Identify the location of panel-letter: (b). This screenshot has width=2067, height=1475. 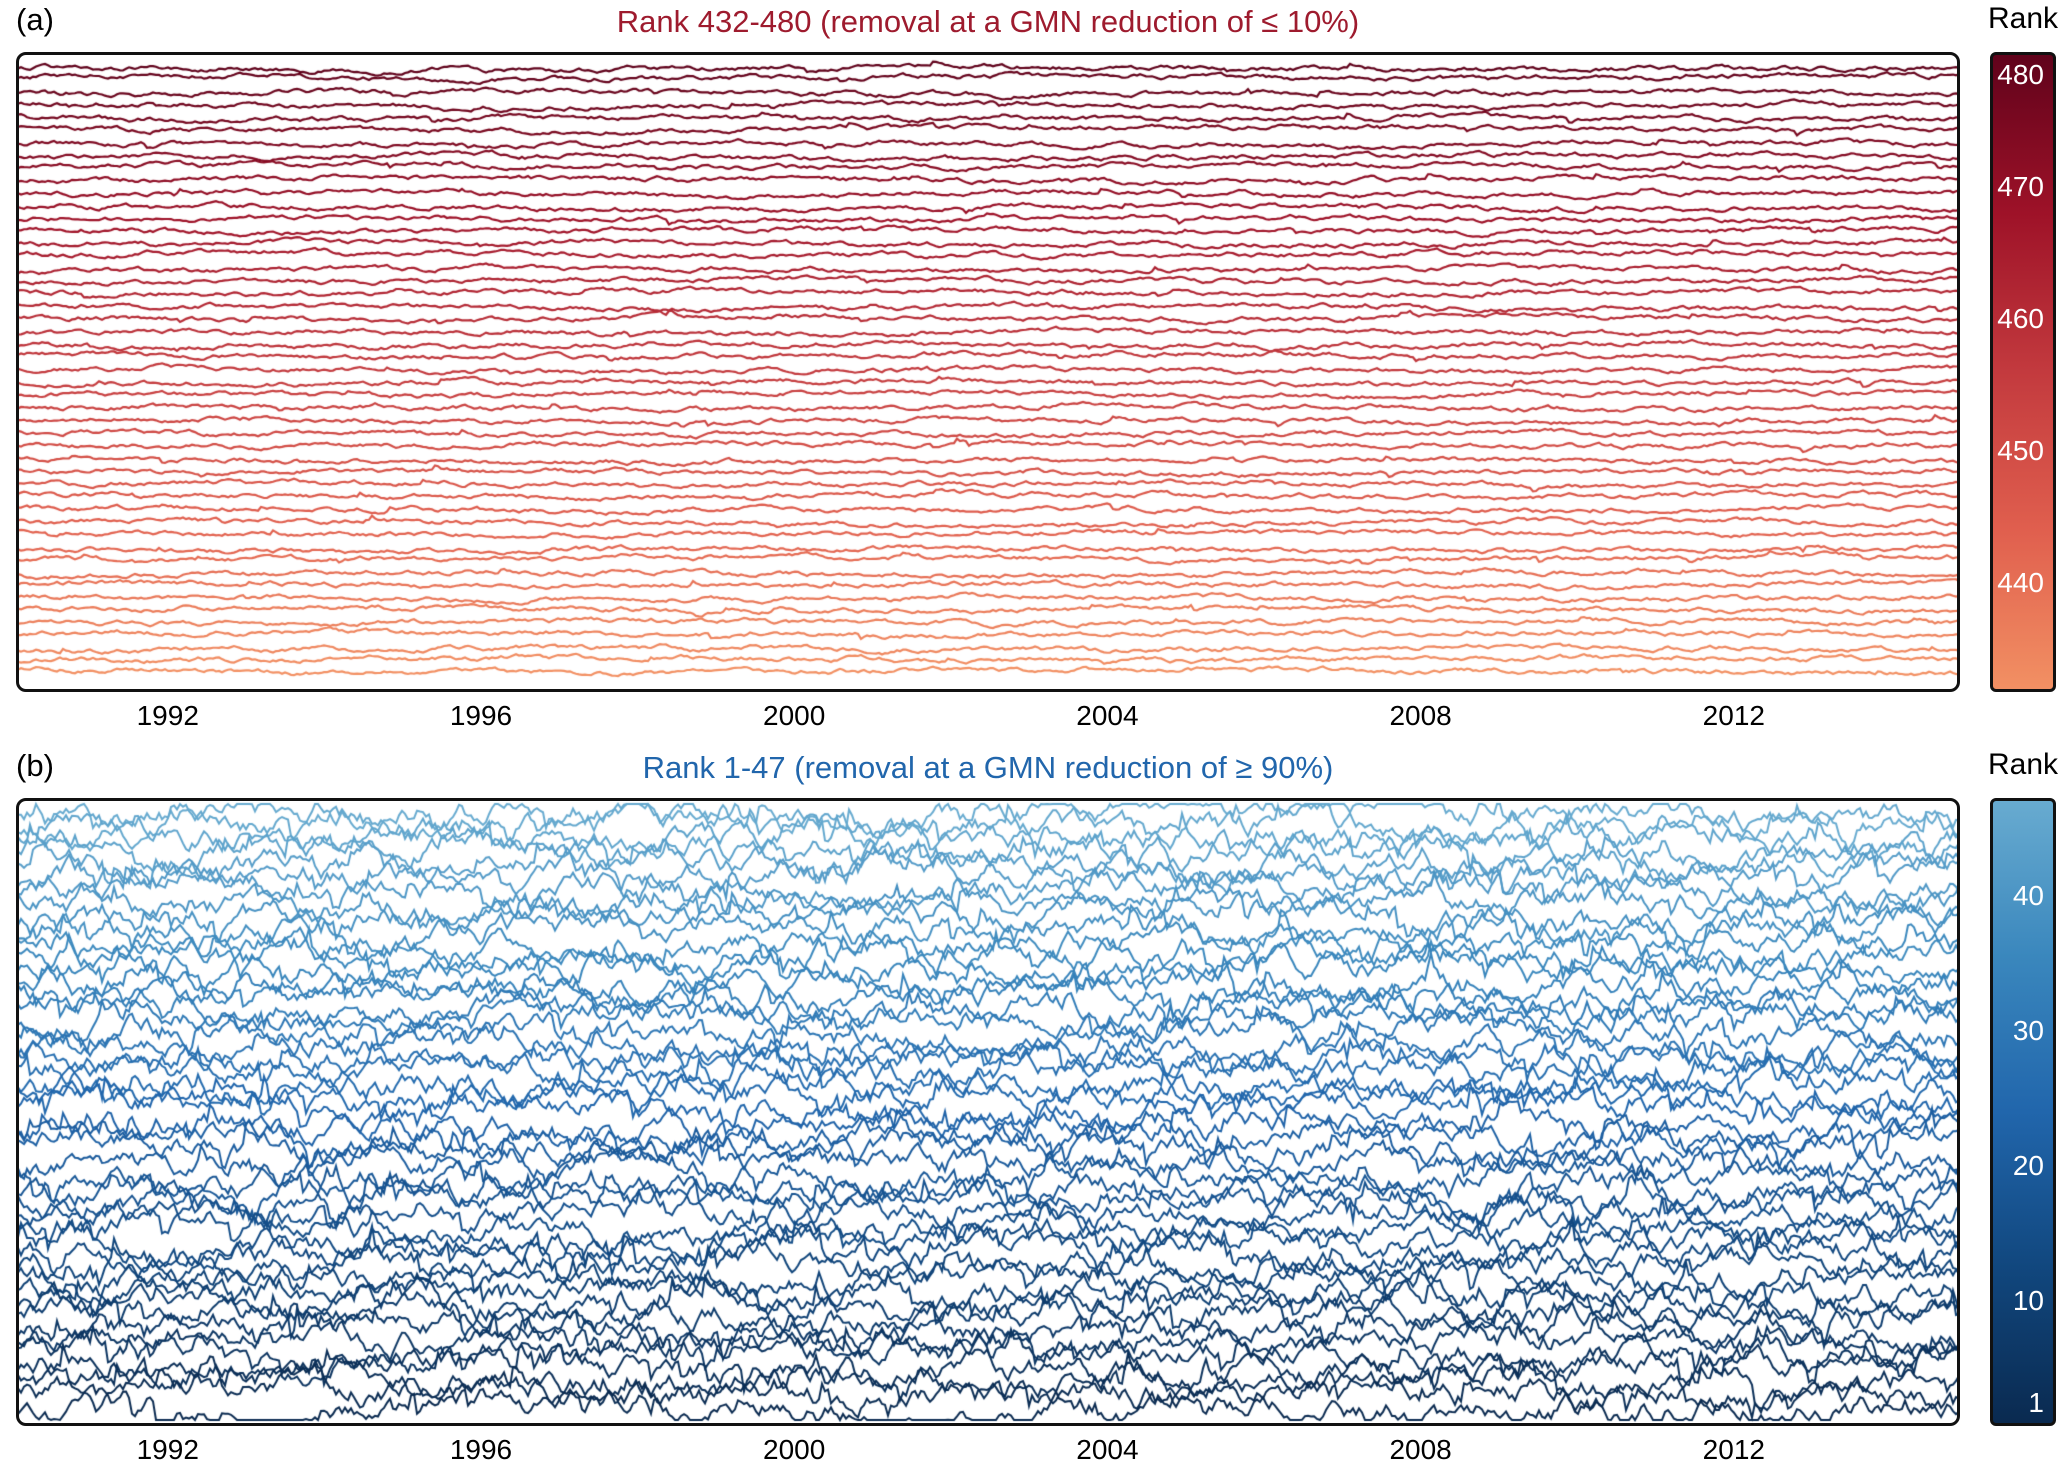
(35, 765).